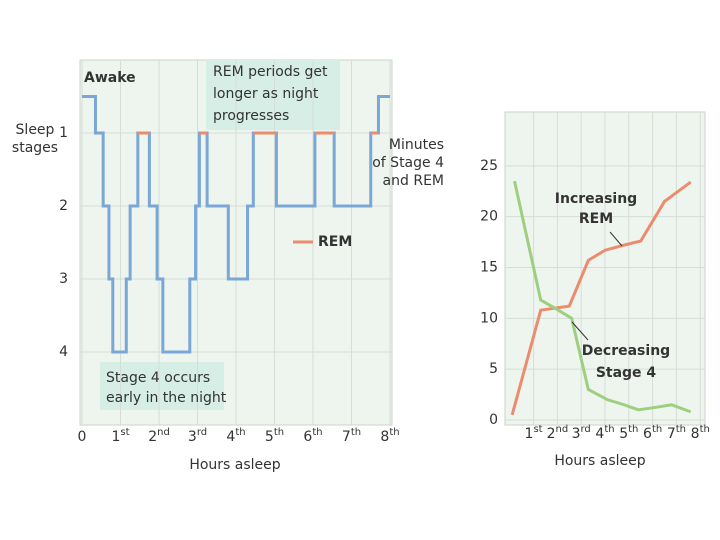 Image resolution: width=720 pixels, height=540 pixels. I want to click on annotation: longer as night, so click(266, 94).